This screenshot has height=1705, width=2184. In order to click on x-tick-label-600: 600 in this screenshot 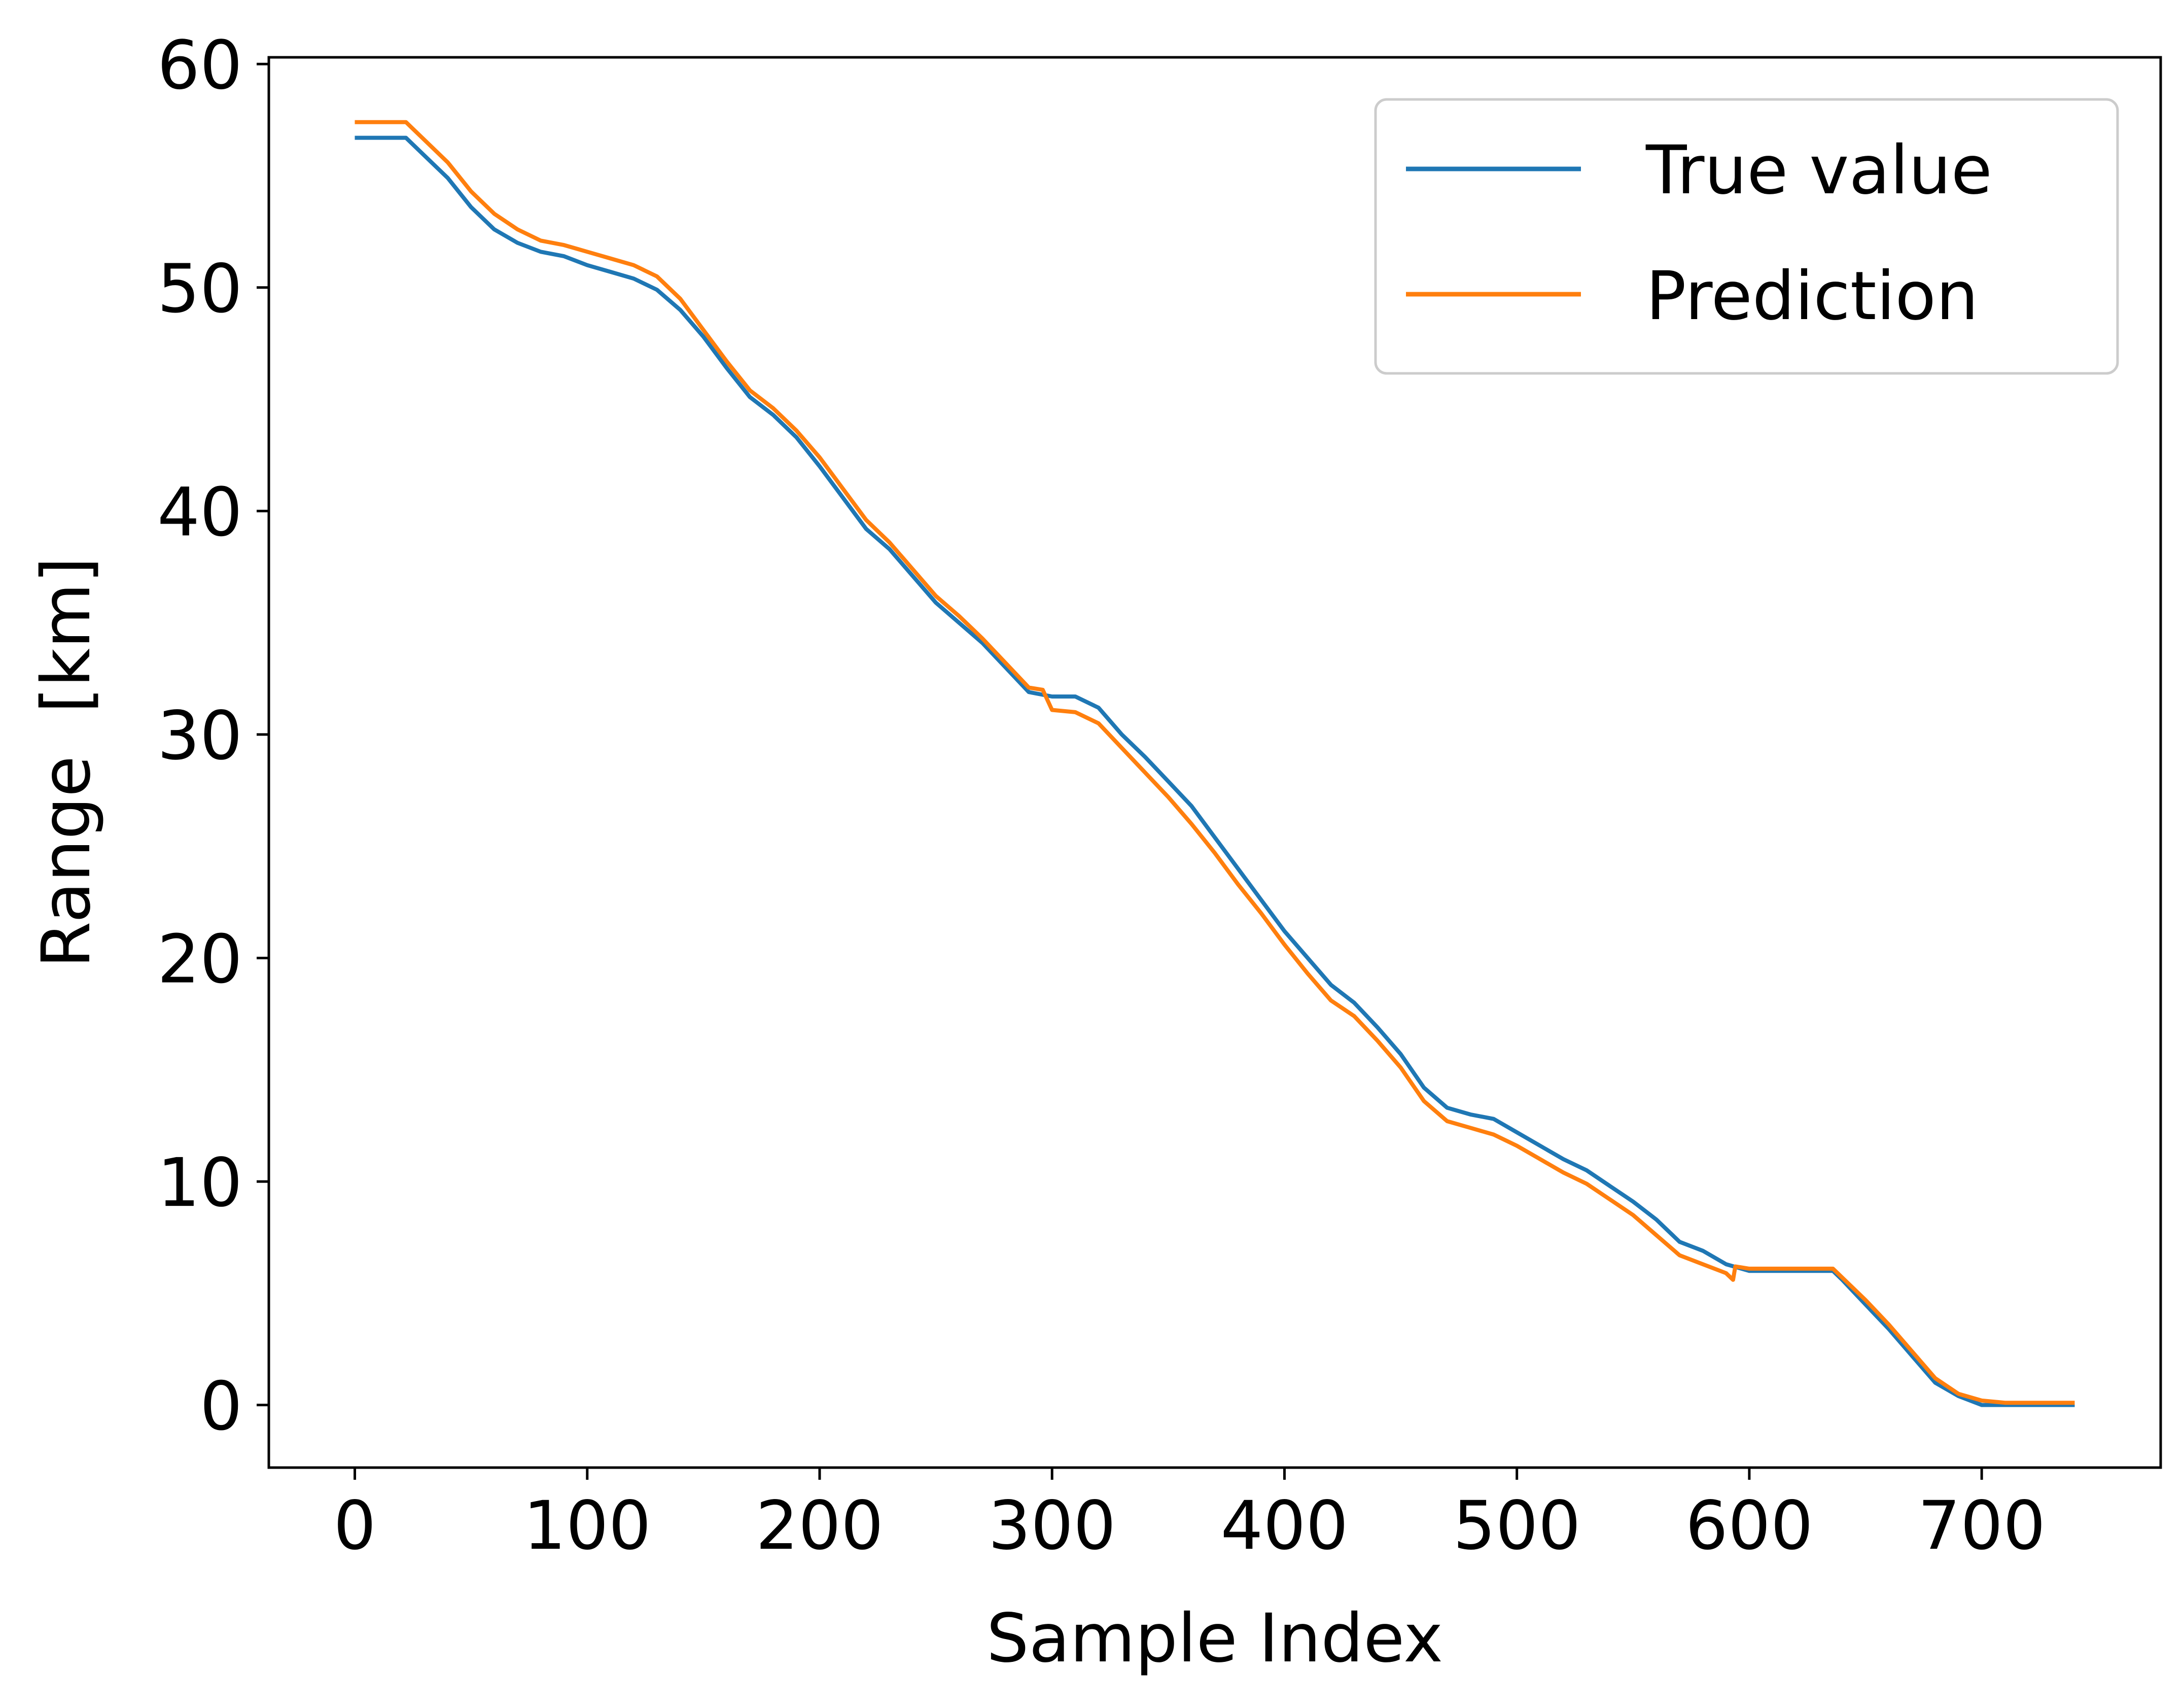, I will do `click(1749, 1526)`.